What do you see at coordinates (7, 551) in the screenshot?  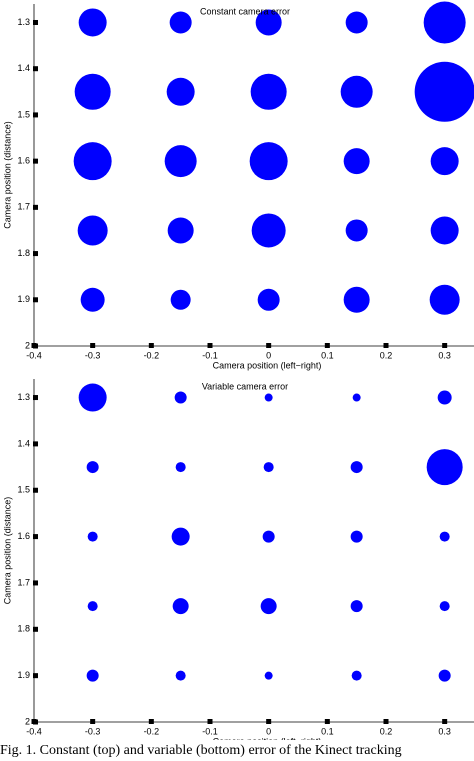 I see `y-axis-label: Camera position (distance)` at bounding box center [7, 551].